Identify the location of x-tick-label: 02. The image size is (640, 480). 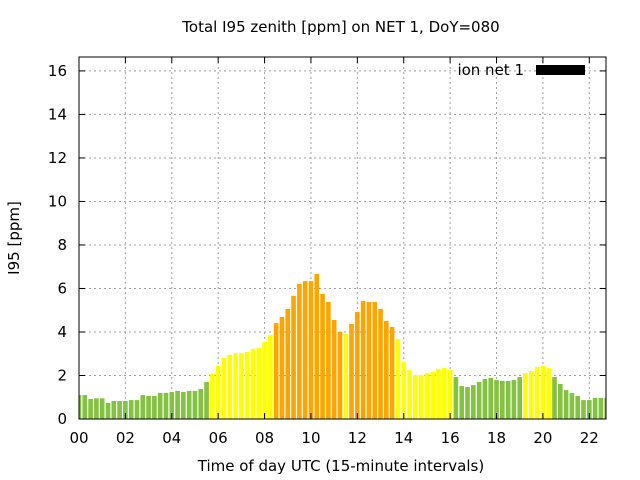
(125, 438).